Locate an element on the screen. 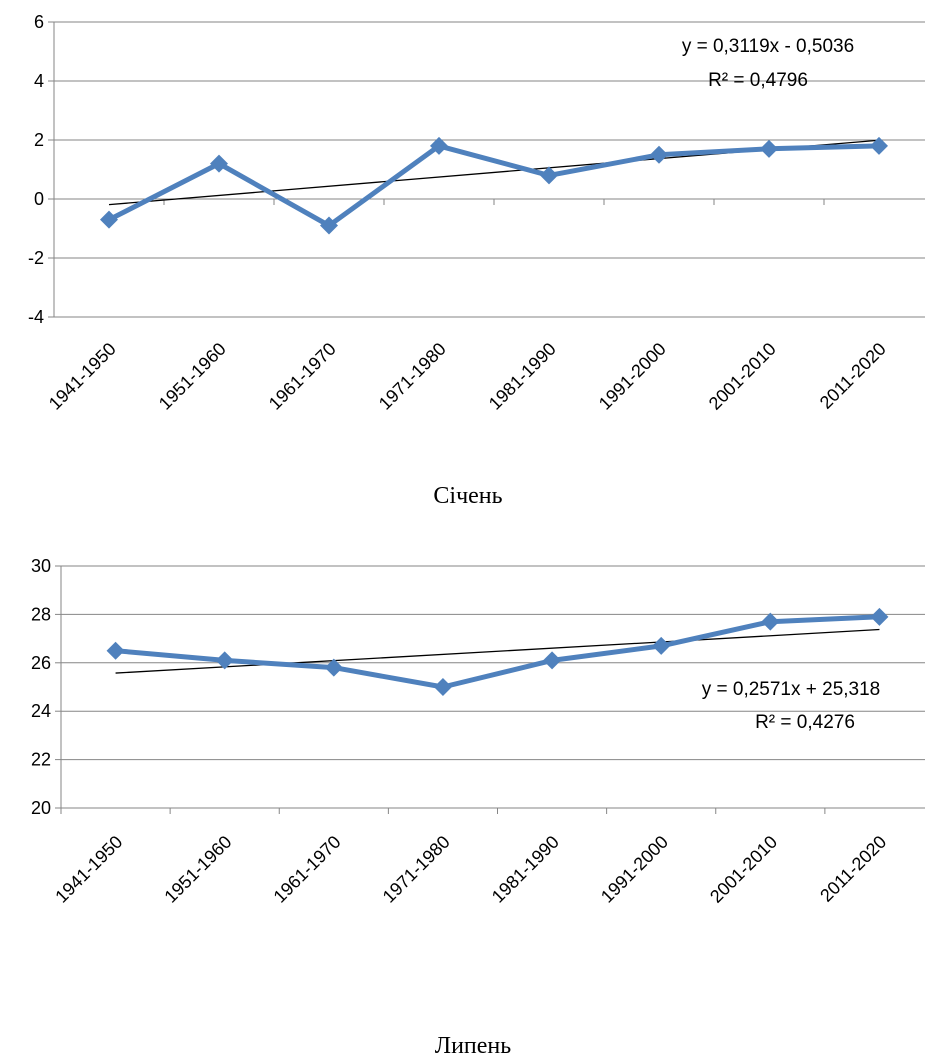 Image resolution: width=925 pixels, height=1063 pixels. y-tick-label: 4 is located at coordinates (39, 81).